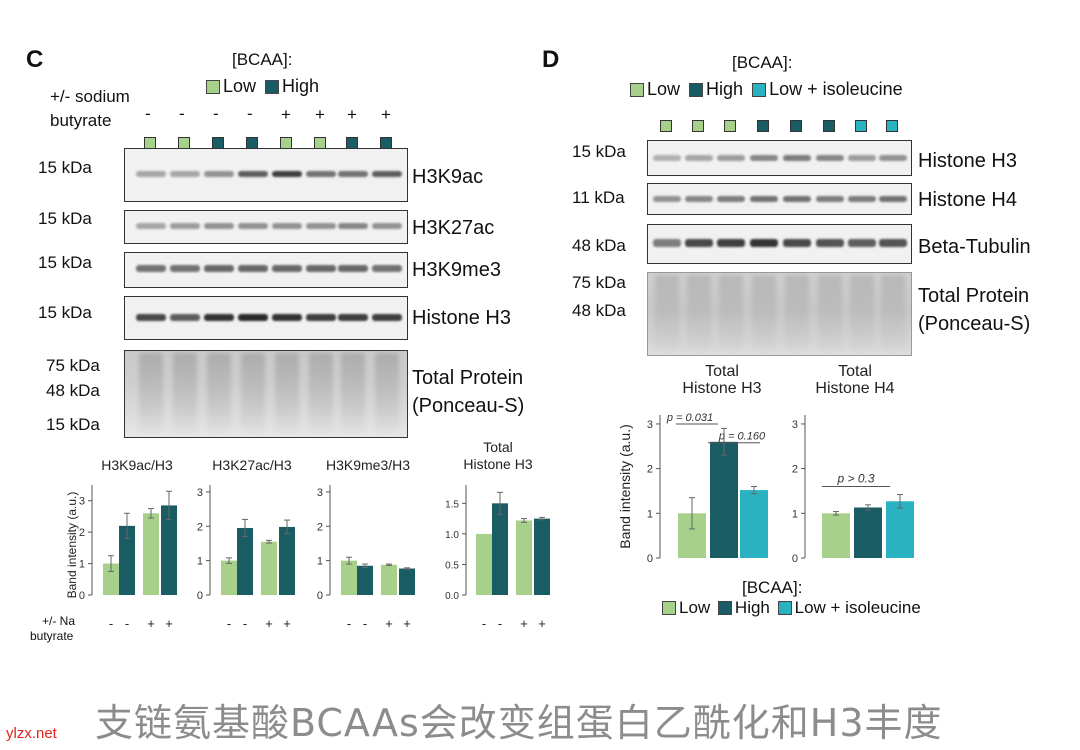 The height and width of the screenshot is (750, 1080). Describe the element at coordinates (461, 318) in the screenshot. I see `c-blot4-label: Histone H3` at that location.